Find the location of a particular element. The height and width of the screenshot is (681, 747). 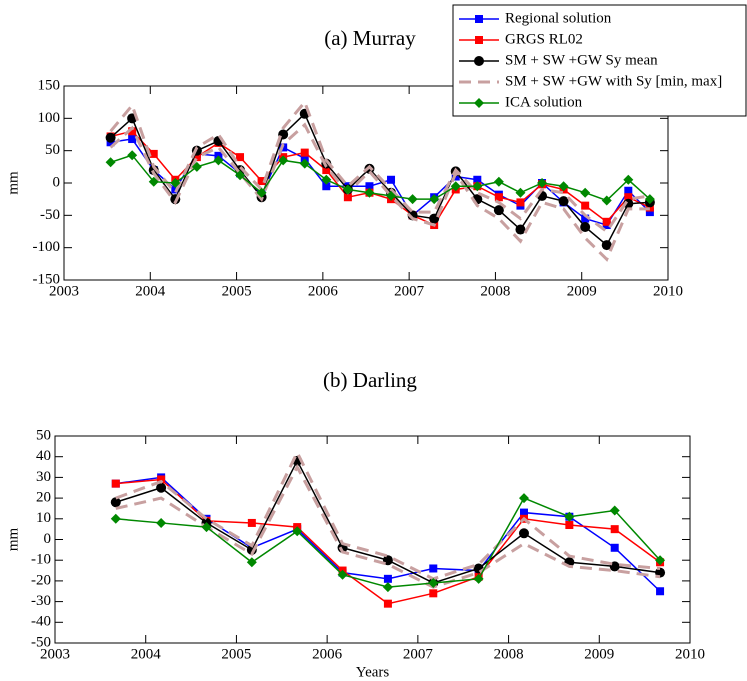

series-line is located at coordinates (380, 182).